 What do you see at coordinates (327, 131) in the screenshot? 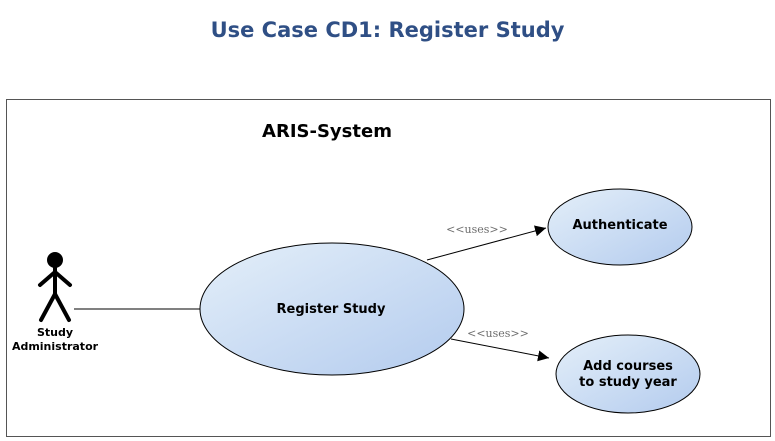
I see `system-name: ARIS-System` at bounding box center [327, 131].